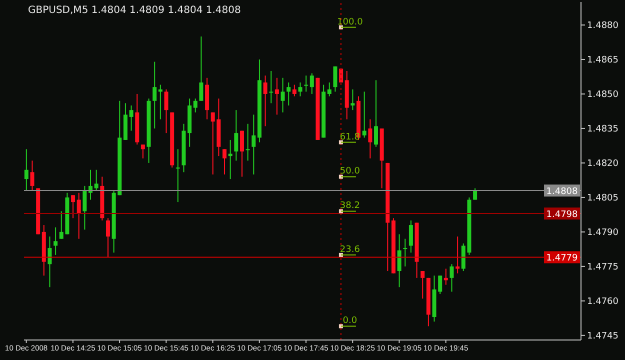  What do you see at coordinates (350, 22) in the screenshot?
I see `annotation: 100.0` at bounding box center [350, 22].